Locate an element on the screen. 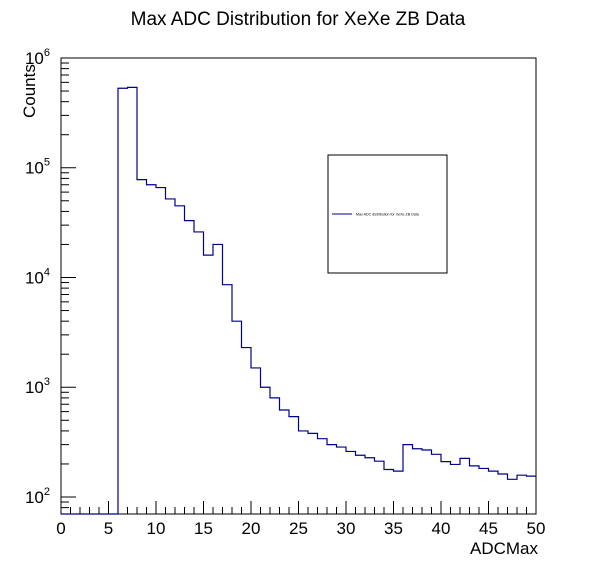  y-axis-label: Counts is located at coordinates (29, 91).